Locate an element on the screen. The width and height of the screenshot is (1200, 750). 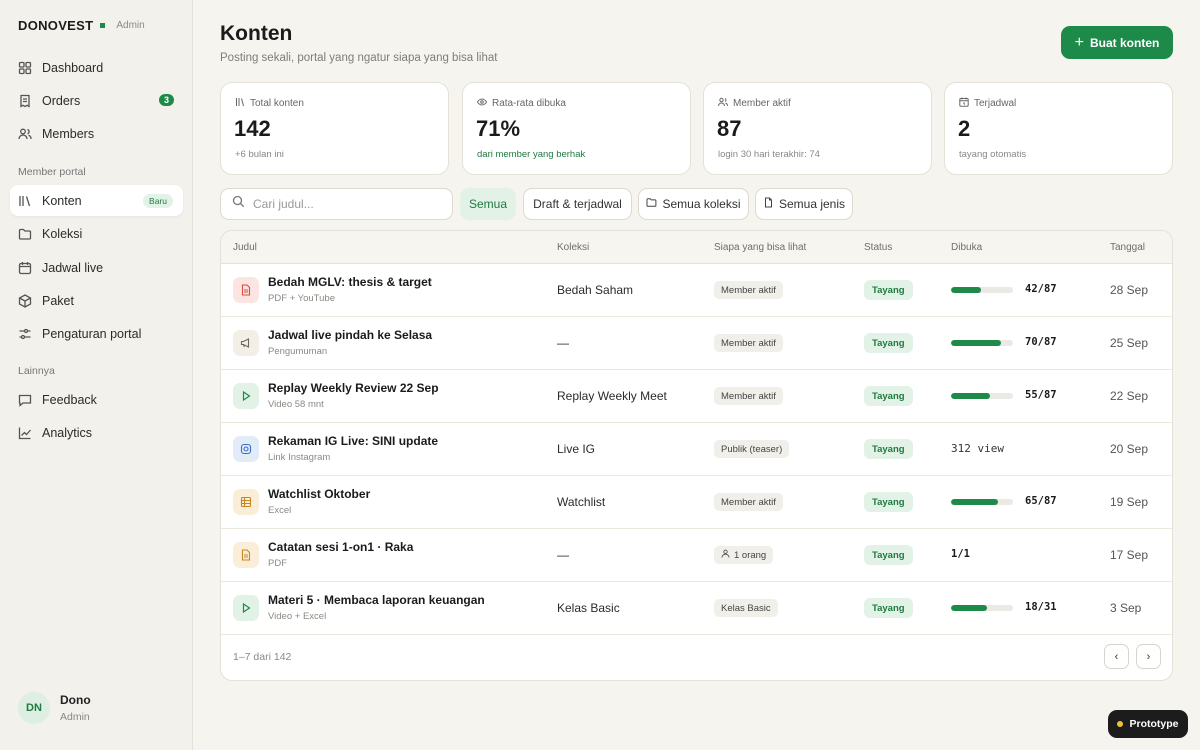
stat-value: 2 is located at coordinates (964, 128).